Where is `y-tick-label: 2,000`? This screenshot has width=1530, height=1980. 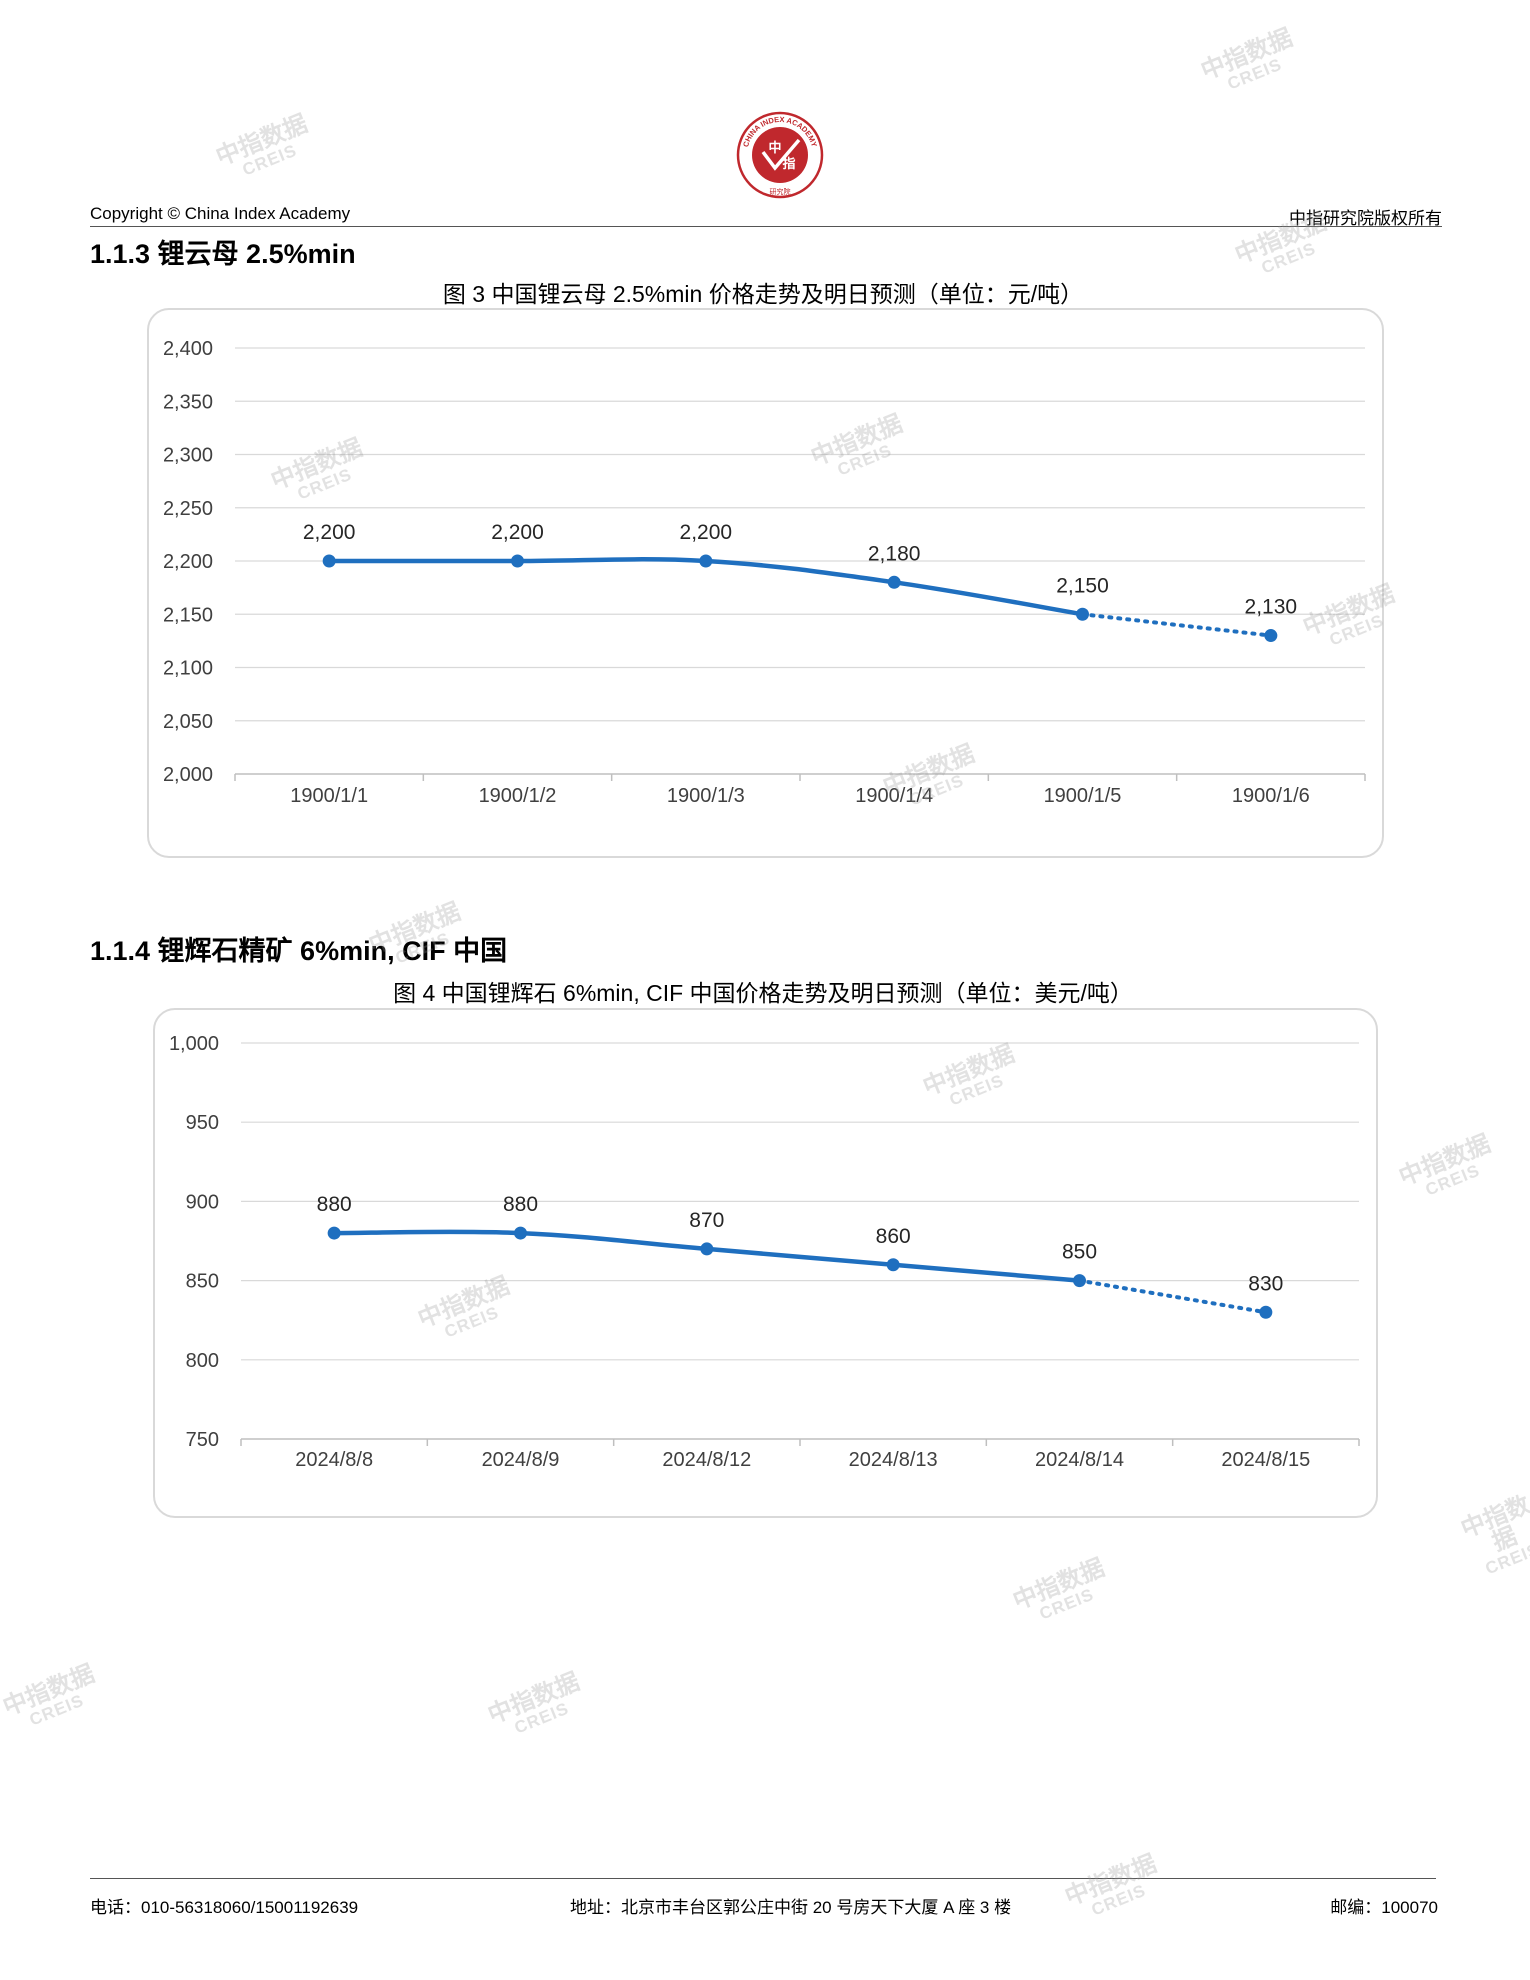 y-tick-label: 2,000 is located at coordinates (188, 775).